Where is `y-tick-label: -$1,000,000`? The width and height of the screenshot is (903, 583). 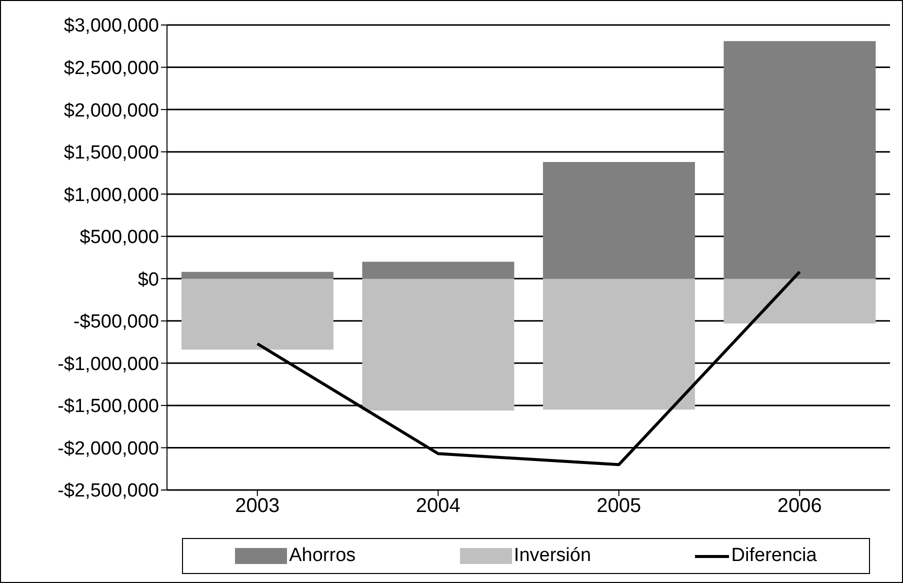 y-tick-label: -$1,000,000 is located at coordinates (108, 364).